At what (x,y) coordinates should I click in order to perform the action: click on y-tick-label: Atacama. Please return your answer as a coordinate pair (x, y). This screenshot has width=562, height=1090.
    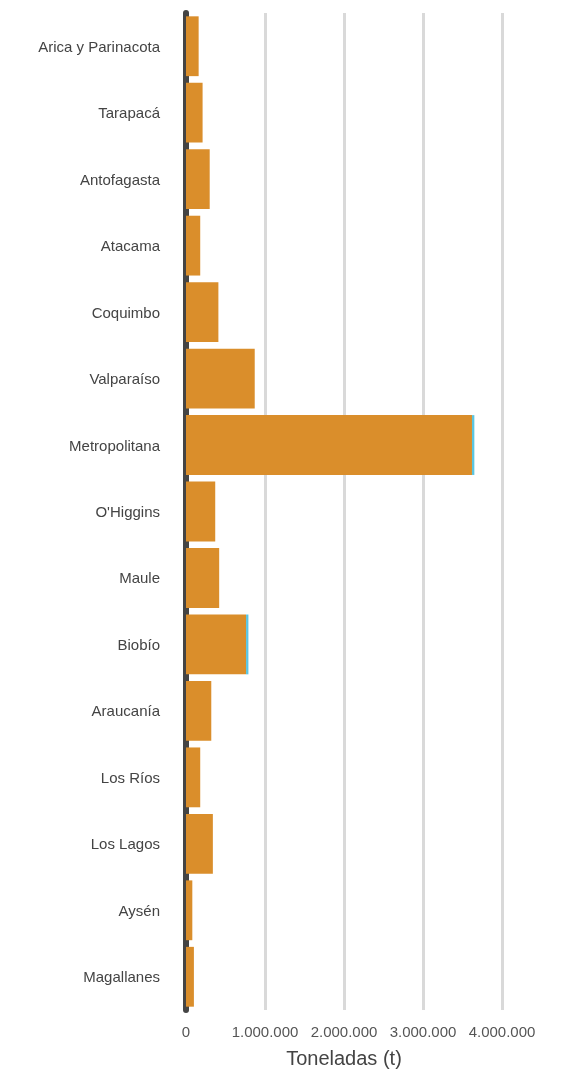
    Looking at the image, I should click on (130, 246).